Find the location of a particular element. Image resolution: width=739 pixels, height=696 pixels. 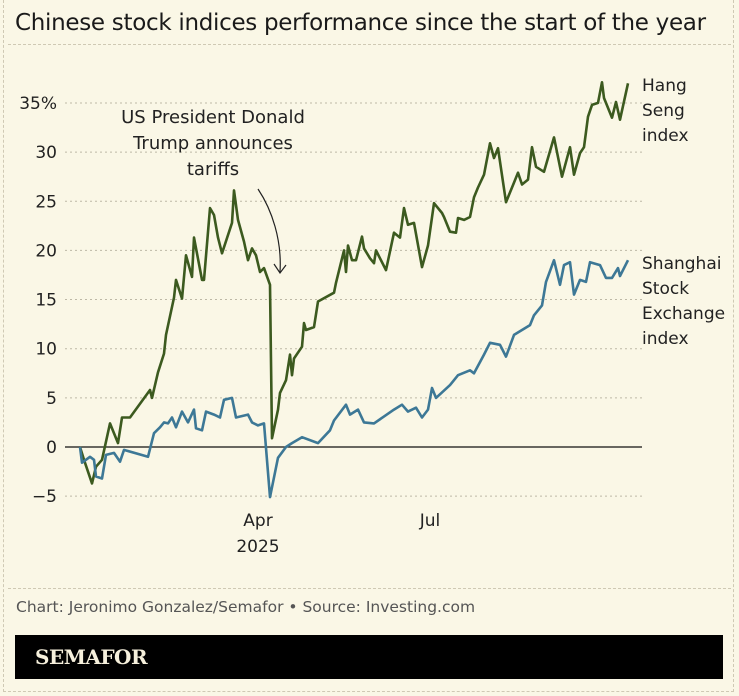

y-tick-label: 5 is located at coordinates (51, 399).